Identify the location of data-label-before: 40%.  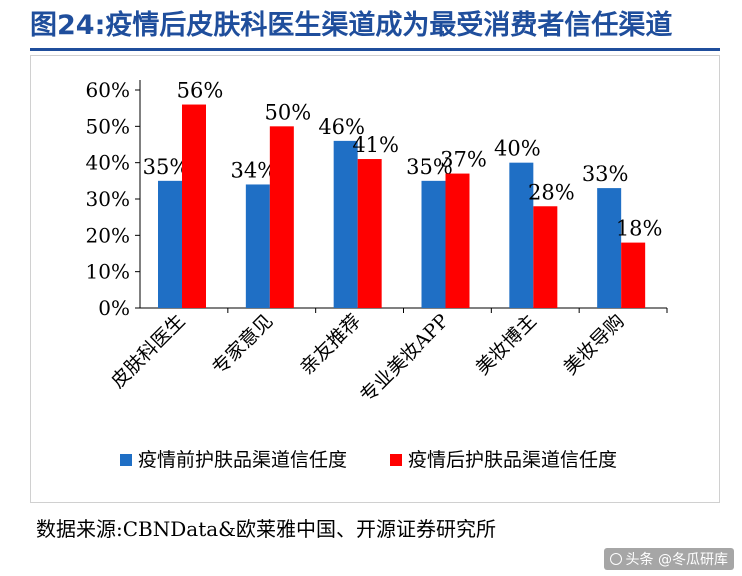
(517, 149).